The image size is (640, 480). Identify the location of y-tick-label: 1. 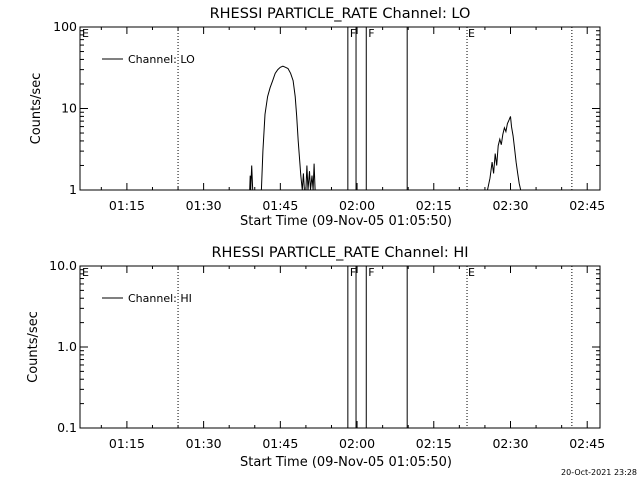
(73, 189).